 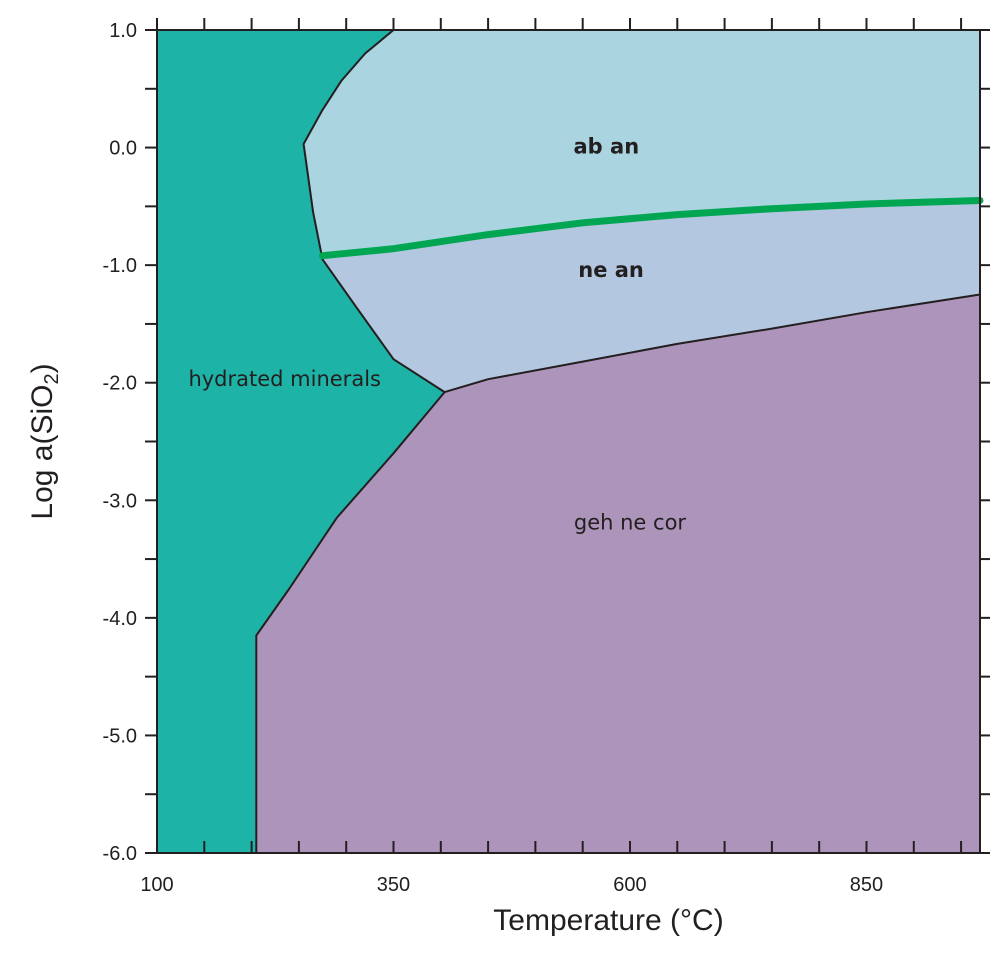 What do you see at coordinates (607, 146) in the screenshot?
I see `region-label-ab-an: ab an` at bounding box center [607, 146].